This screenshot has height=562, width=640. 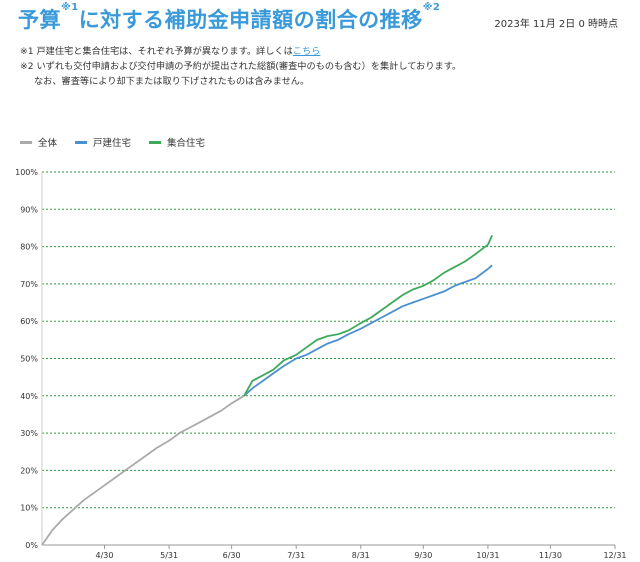 I want to click on series-line-collective, so click(x=368, y=316).